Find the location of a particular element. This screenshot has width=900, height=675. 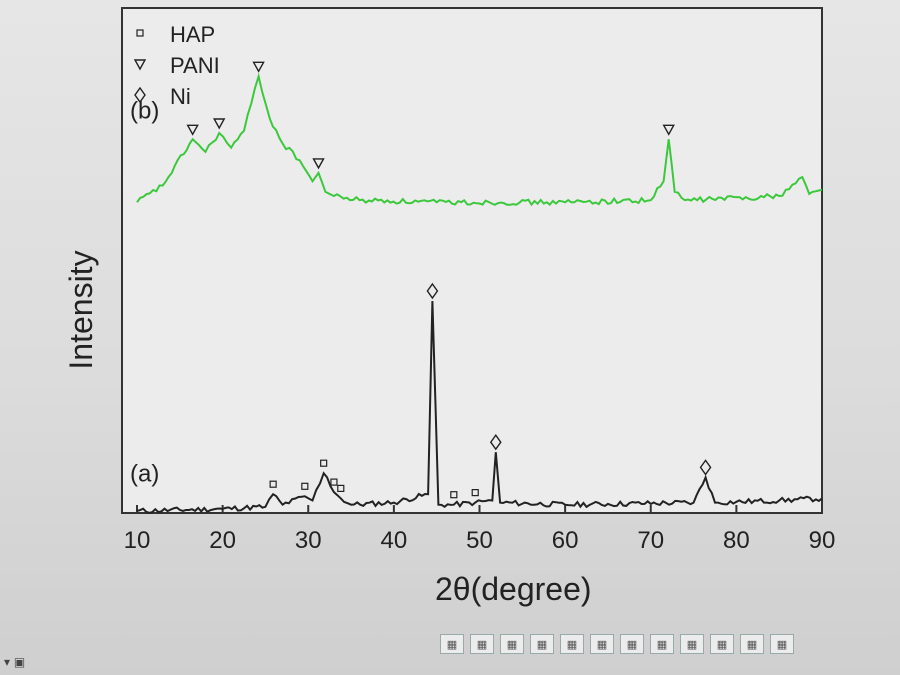

x-tick-label: 60 is located at coordinates (565, 540).